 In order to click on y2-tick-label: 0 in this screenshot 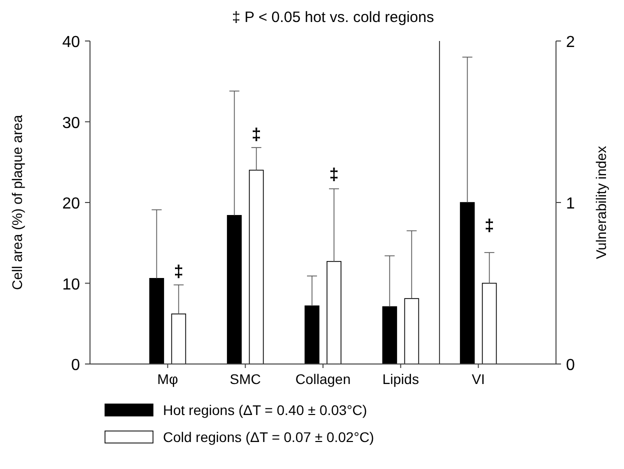, I will do `click(570, 365)`.